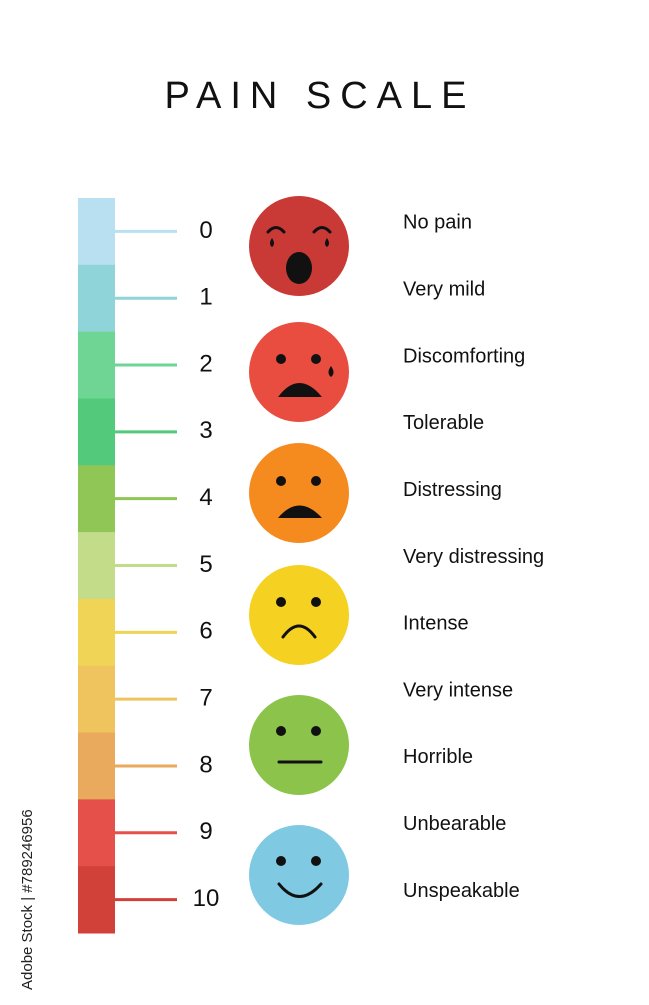  Describe the element at coordinates (27, 899) in the screenshot. I see `watermark: Adobe Stock | #789246956` at that location.